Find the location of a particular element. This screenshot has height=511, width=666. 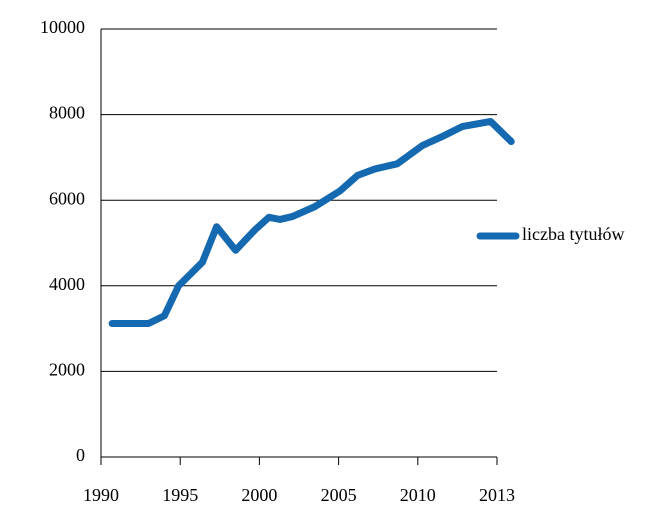

y-tick-label: 6000 is located at coordinates (67, 198).